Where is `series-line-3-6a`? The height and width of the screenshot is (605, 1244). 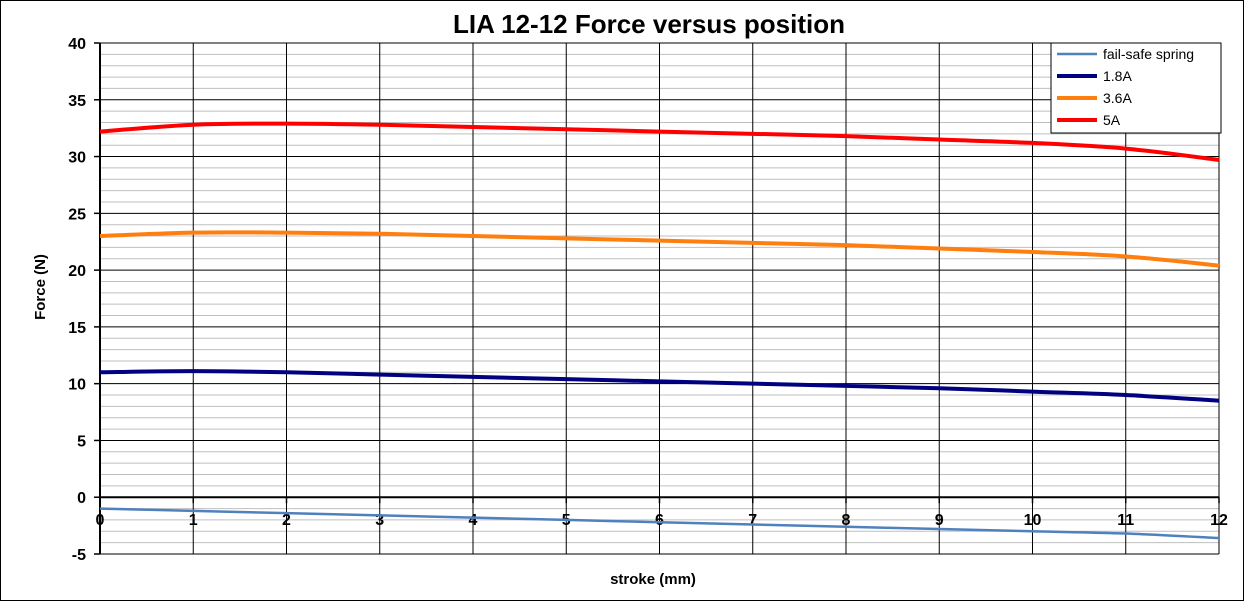 series-line-3-6a is located at coordinates (659, 249).